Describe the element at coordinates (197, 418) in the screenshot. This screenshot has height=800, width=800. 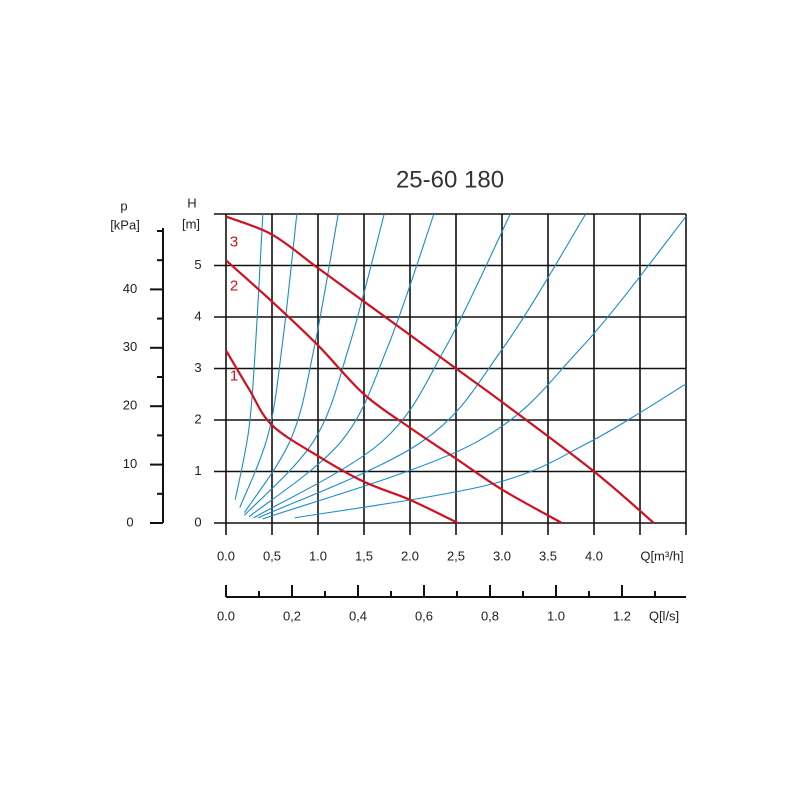
I see `y-tick-label: 2` at that location.